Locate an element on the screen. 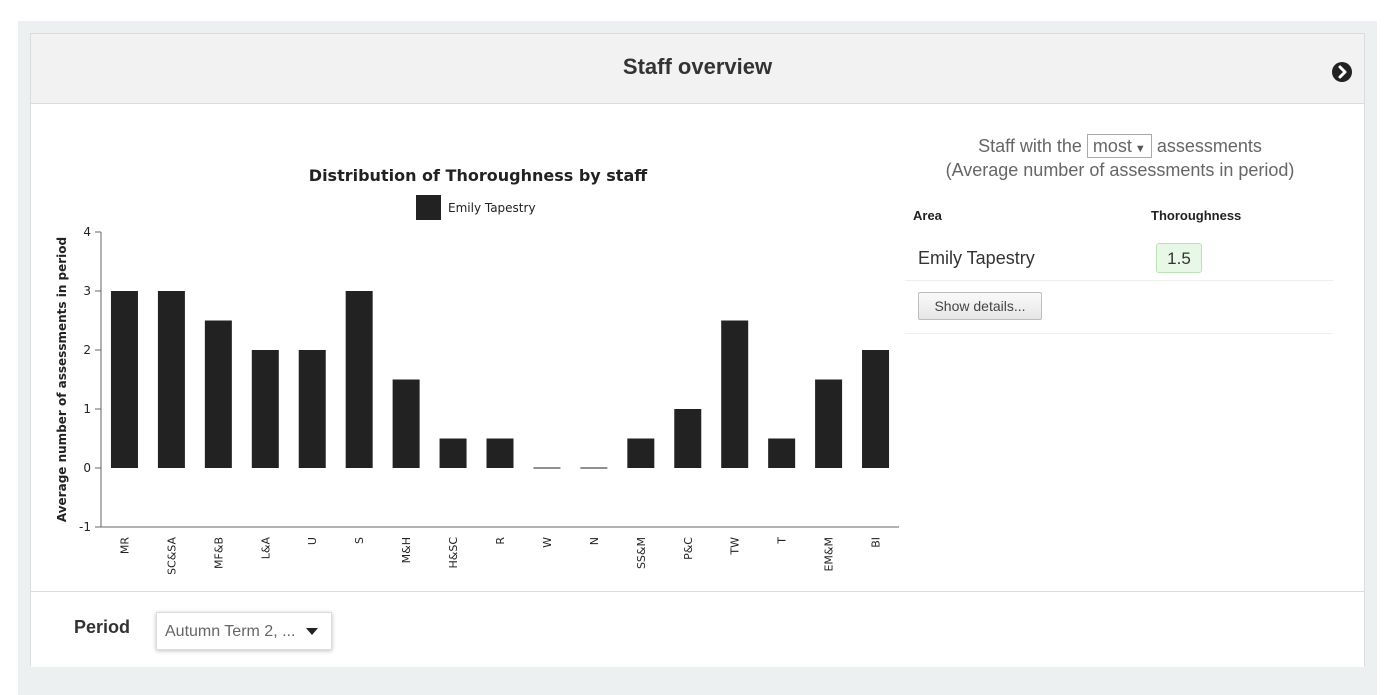 The image size is (1391, 695). caret-down-icon: ▼ is located at coordinates (1140, 149).